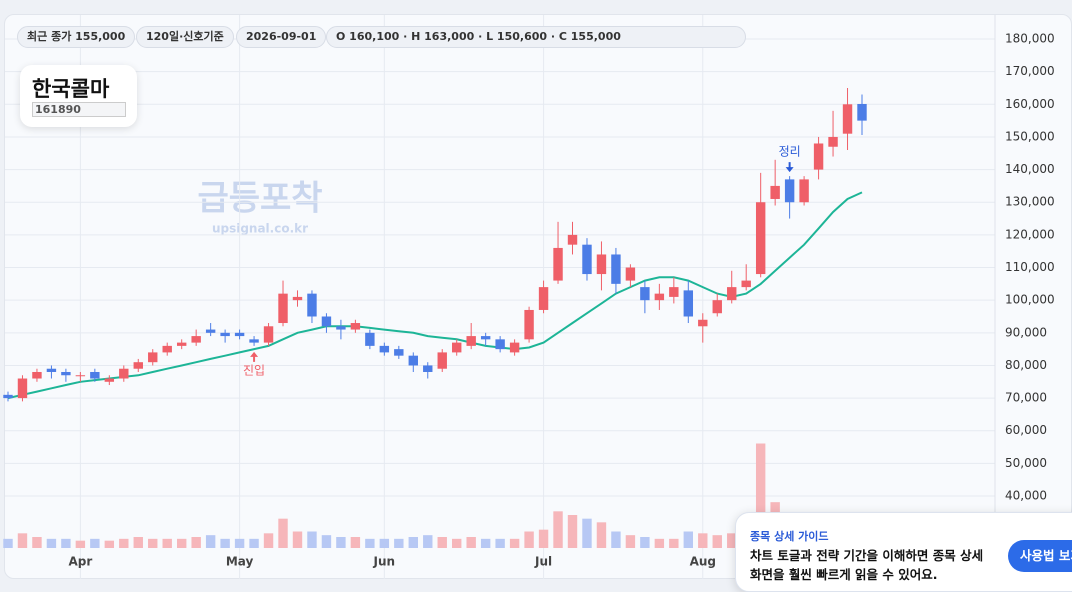 Image resolution: width=1072 pixels, height=592 pixels. What do you see at coordinates (1026, 430) in the screenshot?
I see `y-tick-label: 60,000` at bounding box center [1026, 430].